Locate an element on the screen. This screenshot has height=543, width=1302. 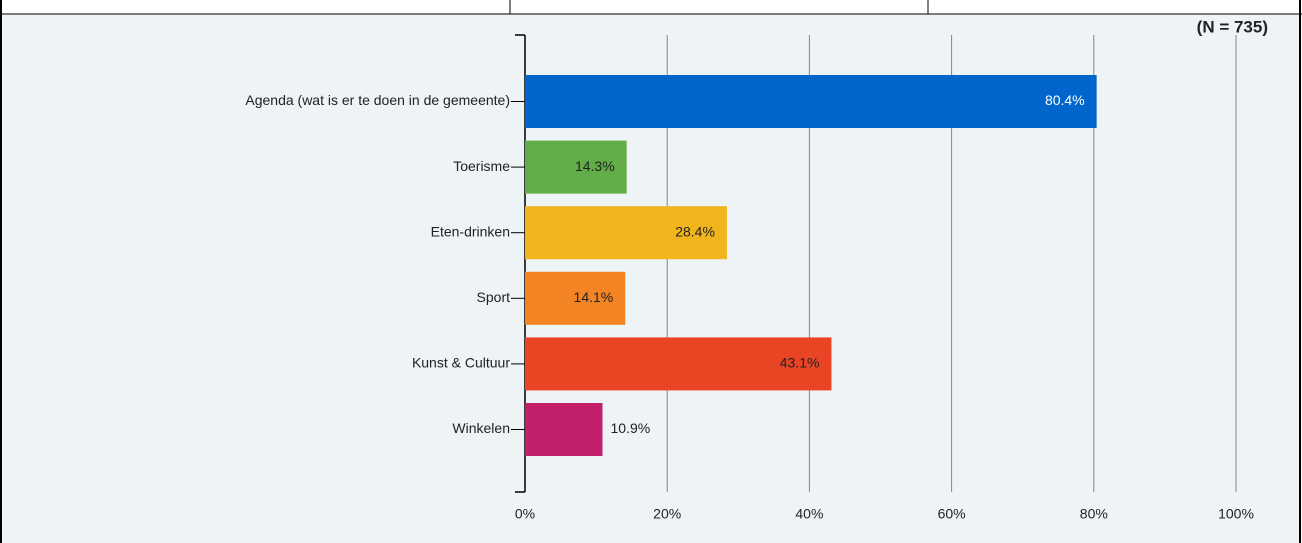
x-tick-label: 20% is located at coordinates (667, 514).